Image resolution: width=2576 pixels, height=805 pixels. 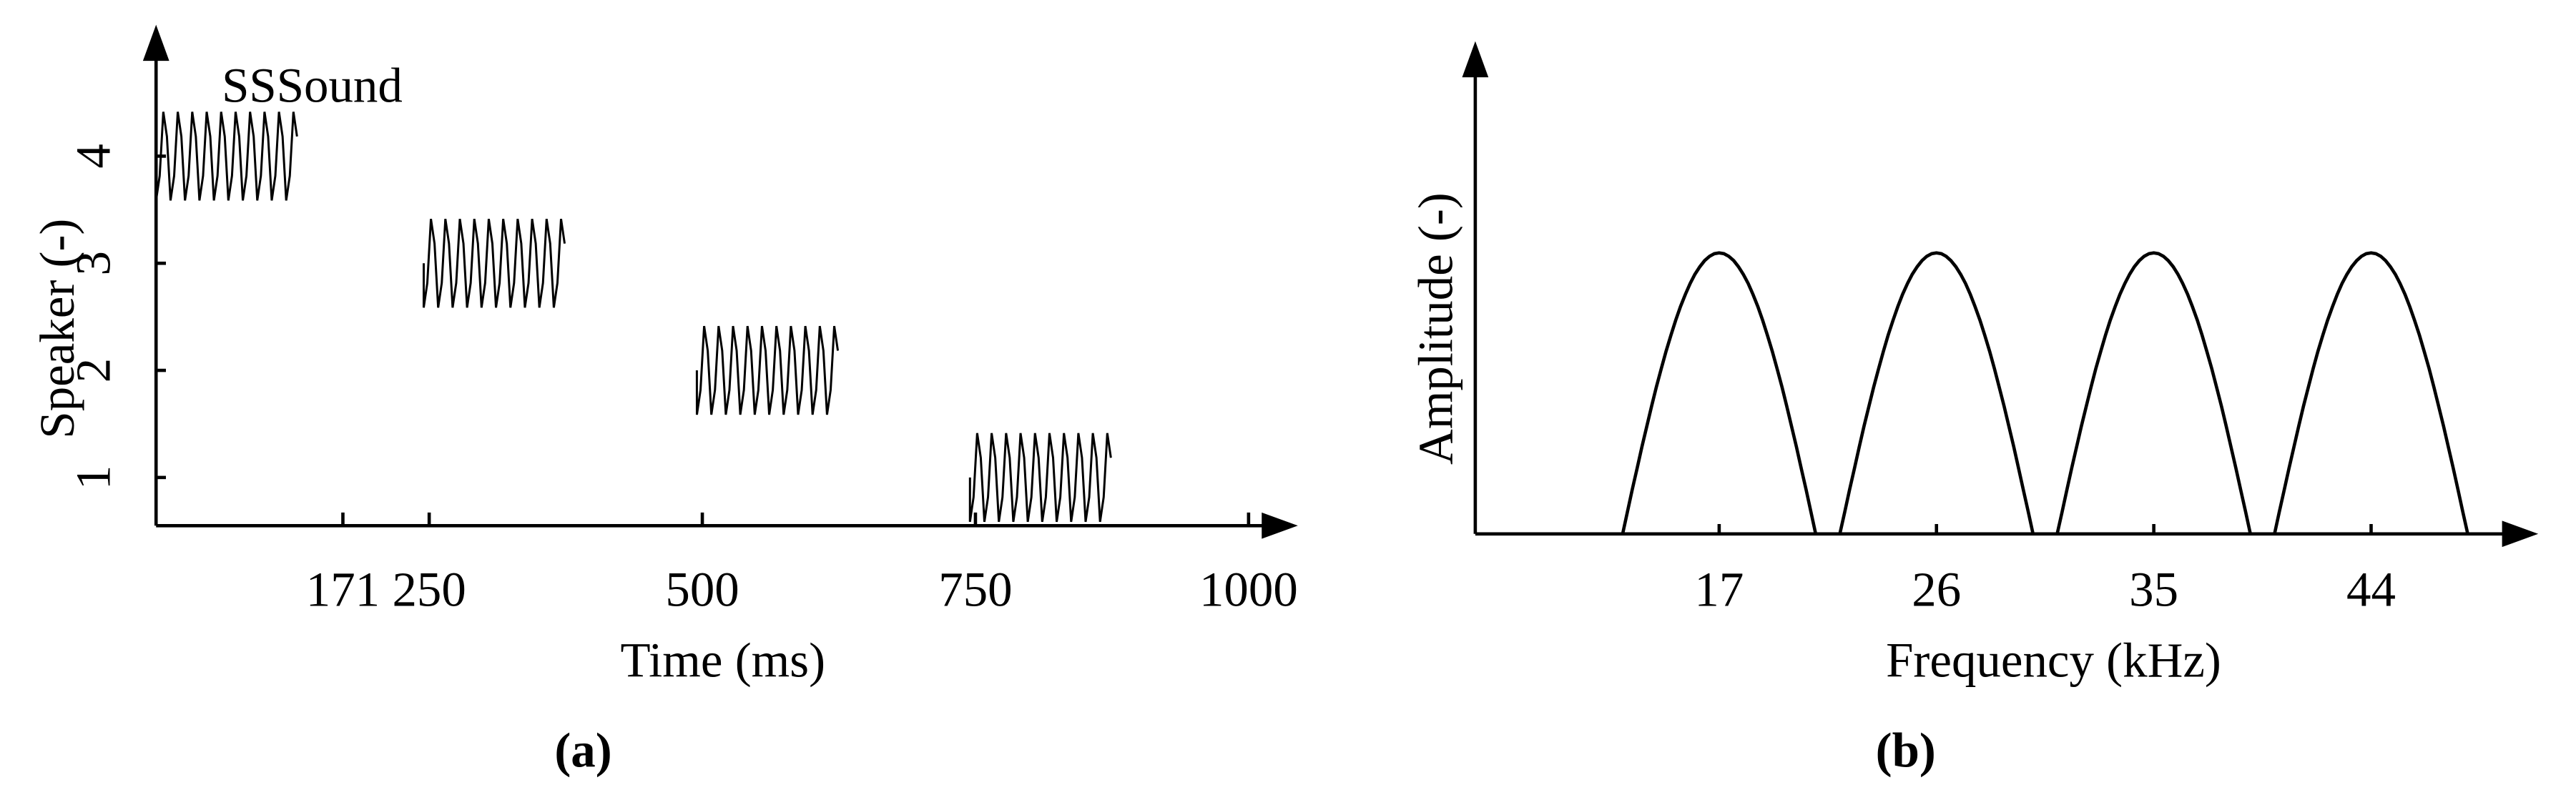 What do you see at coordinates (1937, 590) in the screenshot?
I see `x-tick-label: 26` at bounding box center [1937, 590].